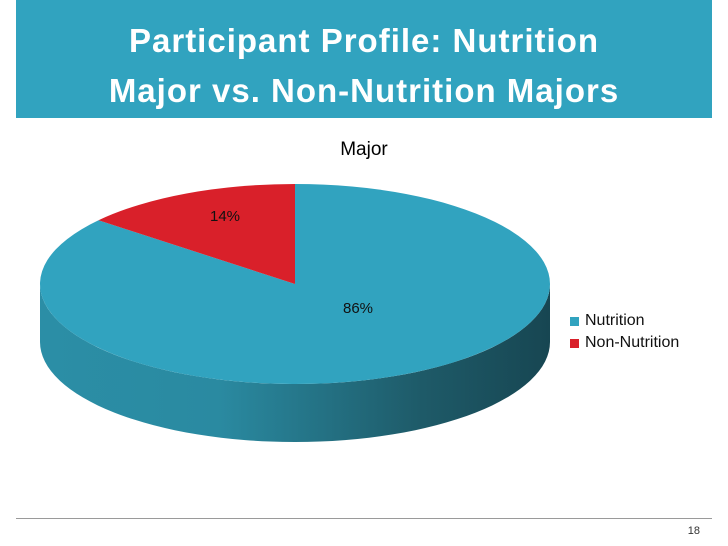 The image size is (728, 546). Describe the element at coordinates (196, 234) in the screenshot. I see `pie-slice-non-nutrition` at that location.